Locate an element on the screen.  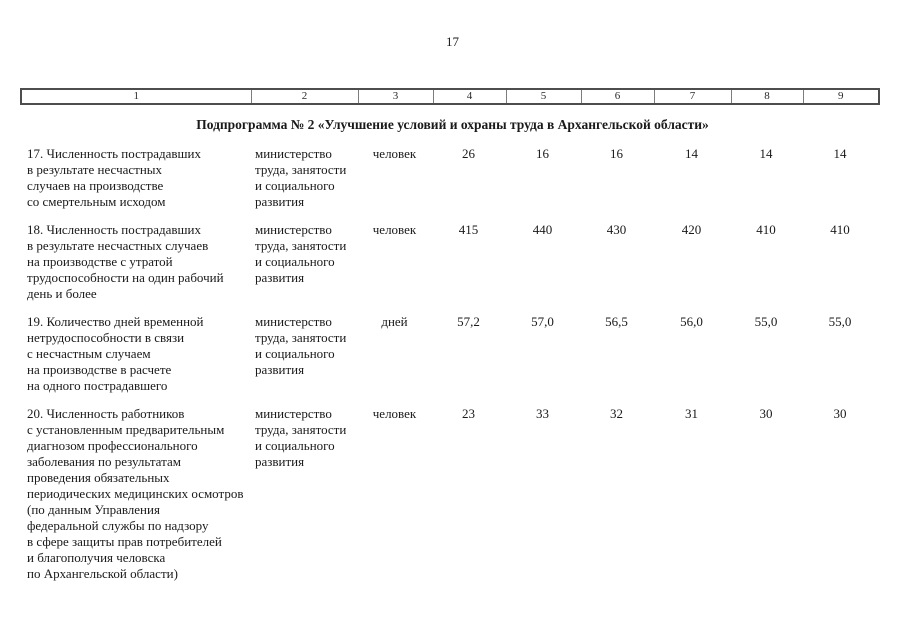
column-header-cell: 2 is located at coordinates (304, 96).